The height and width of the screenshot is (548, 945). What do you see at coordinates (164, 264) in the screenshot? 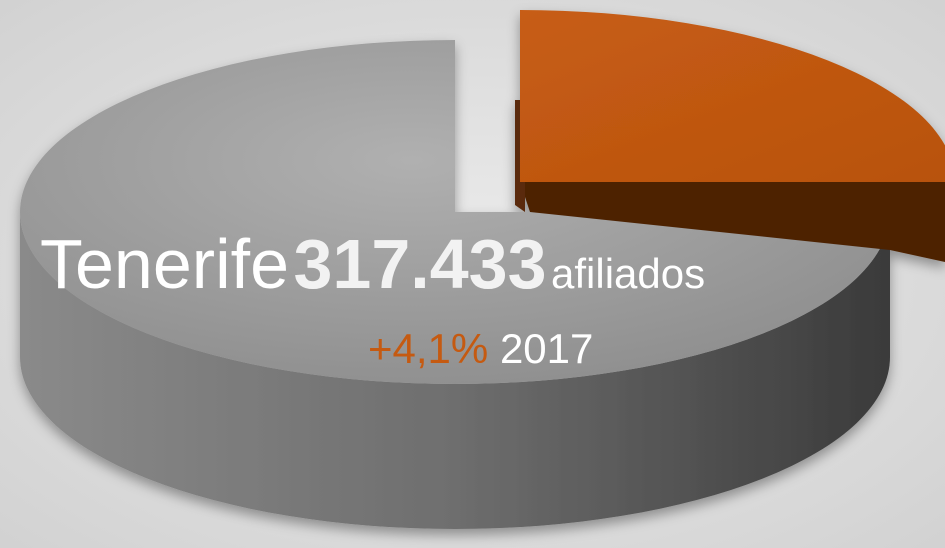
I see `place: Tenerife` at bounding box center [164, 264].